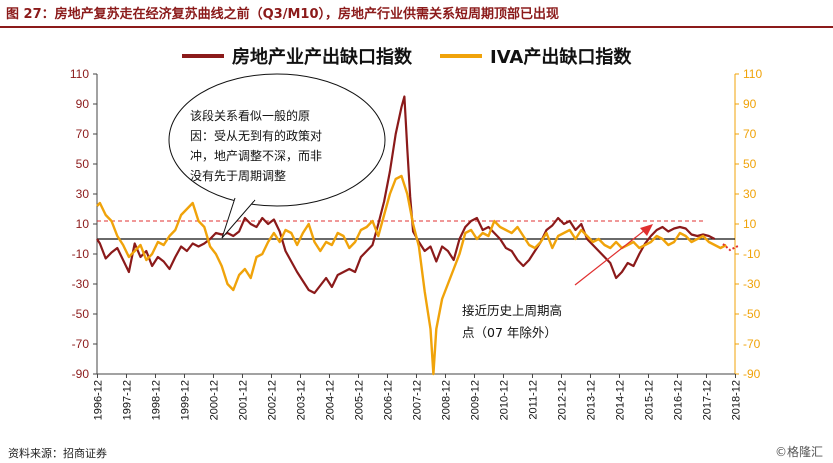  What do you see at coordinates (752, 254) in the screenshot?
I see `right-tick-label: -10` at bounding box center [752, 254].